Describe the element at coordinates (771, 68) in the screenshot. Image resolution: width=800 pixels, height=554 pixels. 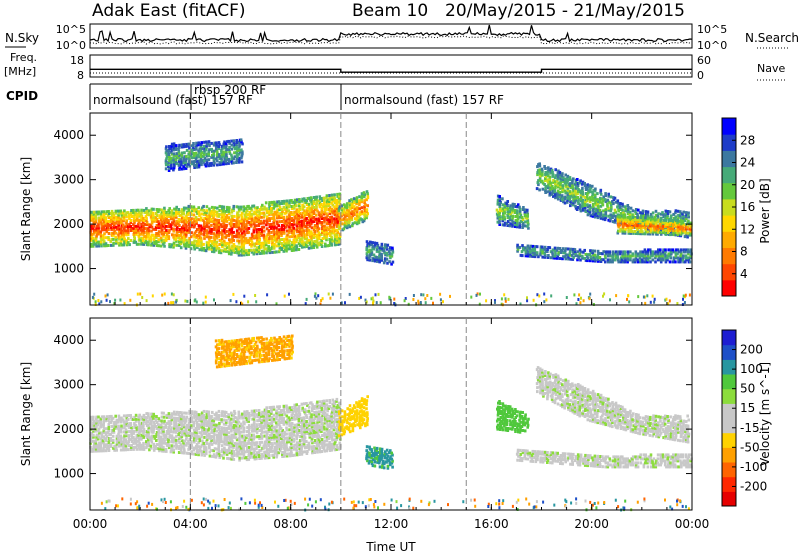
I see `nave-label: Nave` at that location.